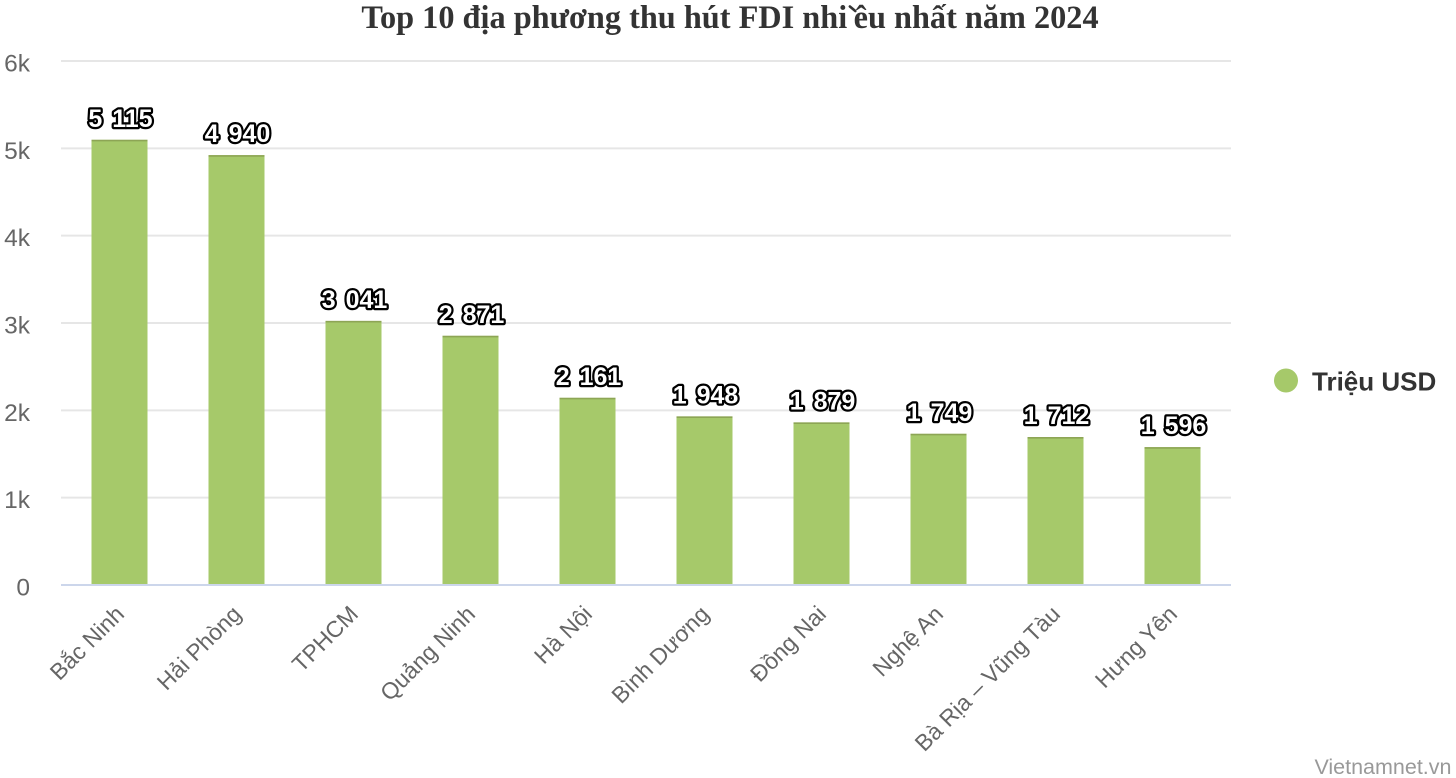 This screenshot has height=778, width=1456. I want to click on svg-text: 2 161, so click(589, 377).